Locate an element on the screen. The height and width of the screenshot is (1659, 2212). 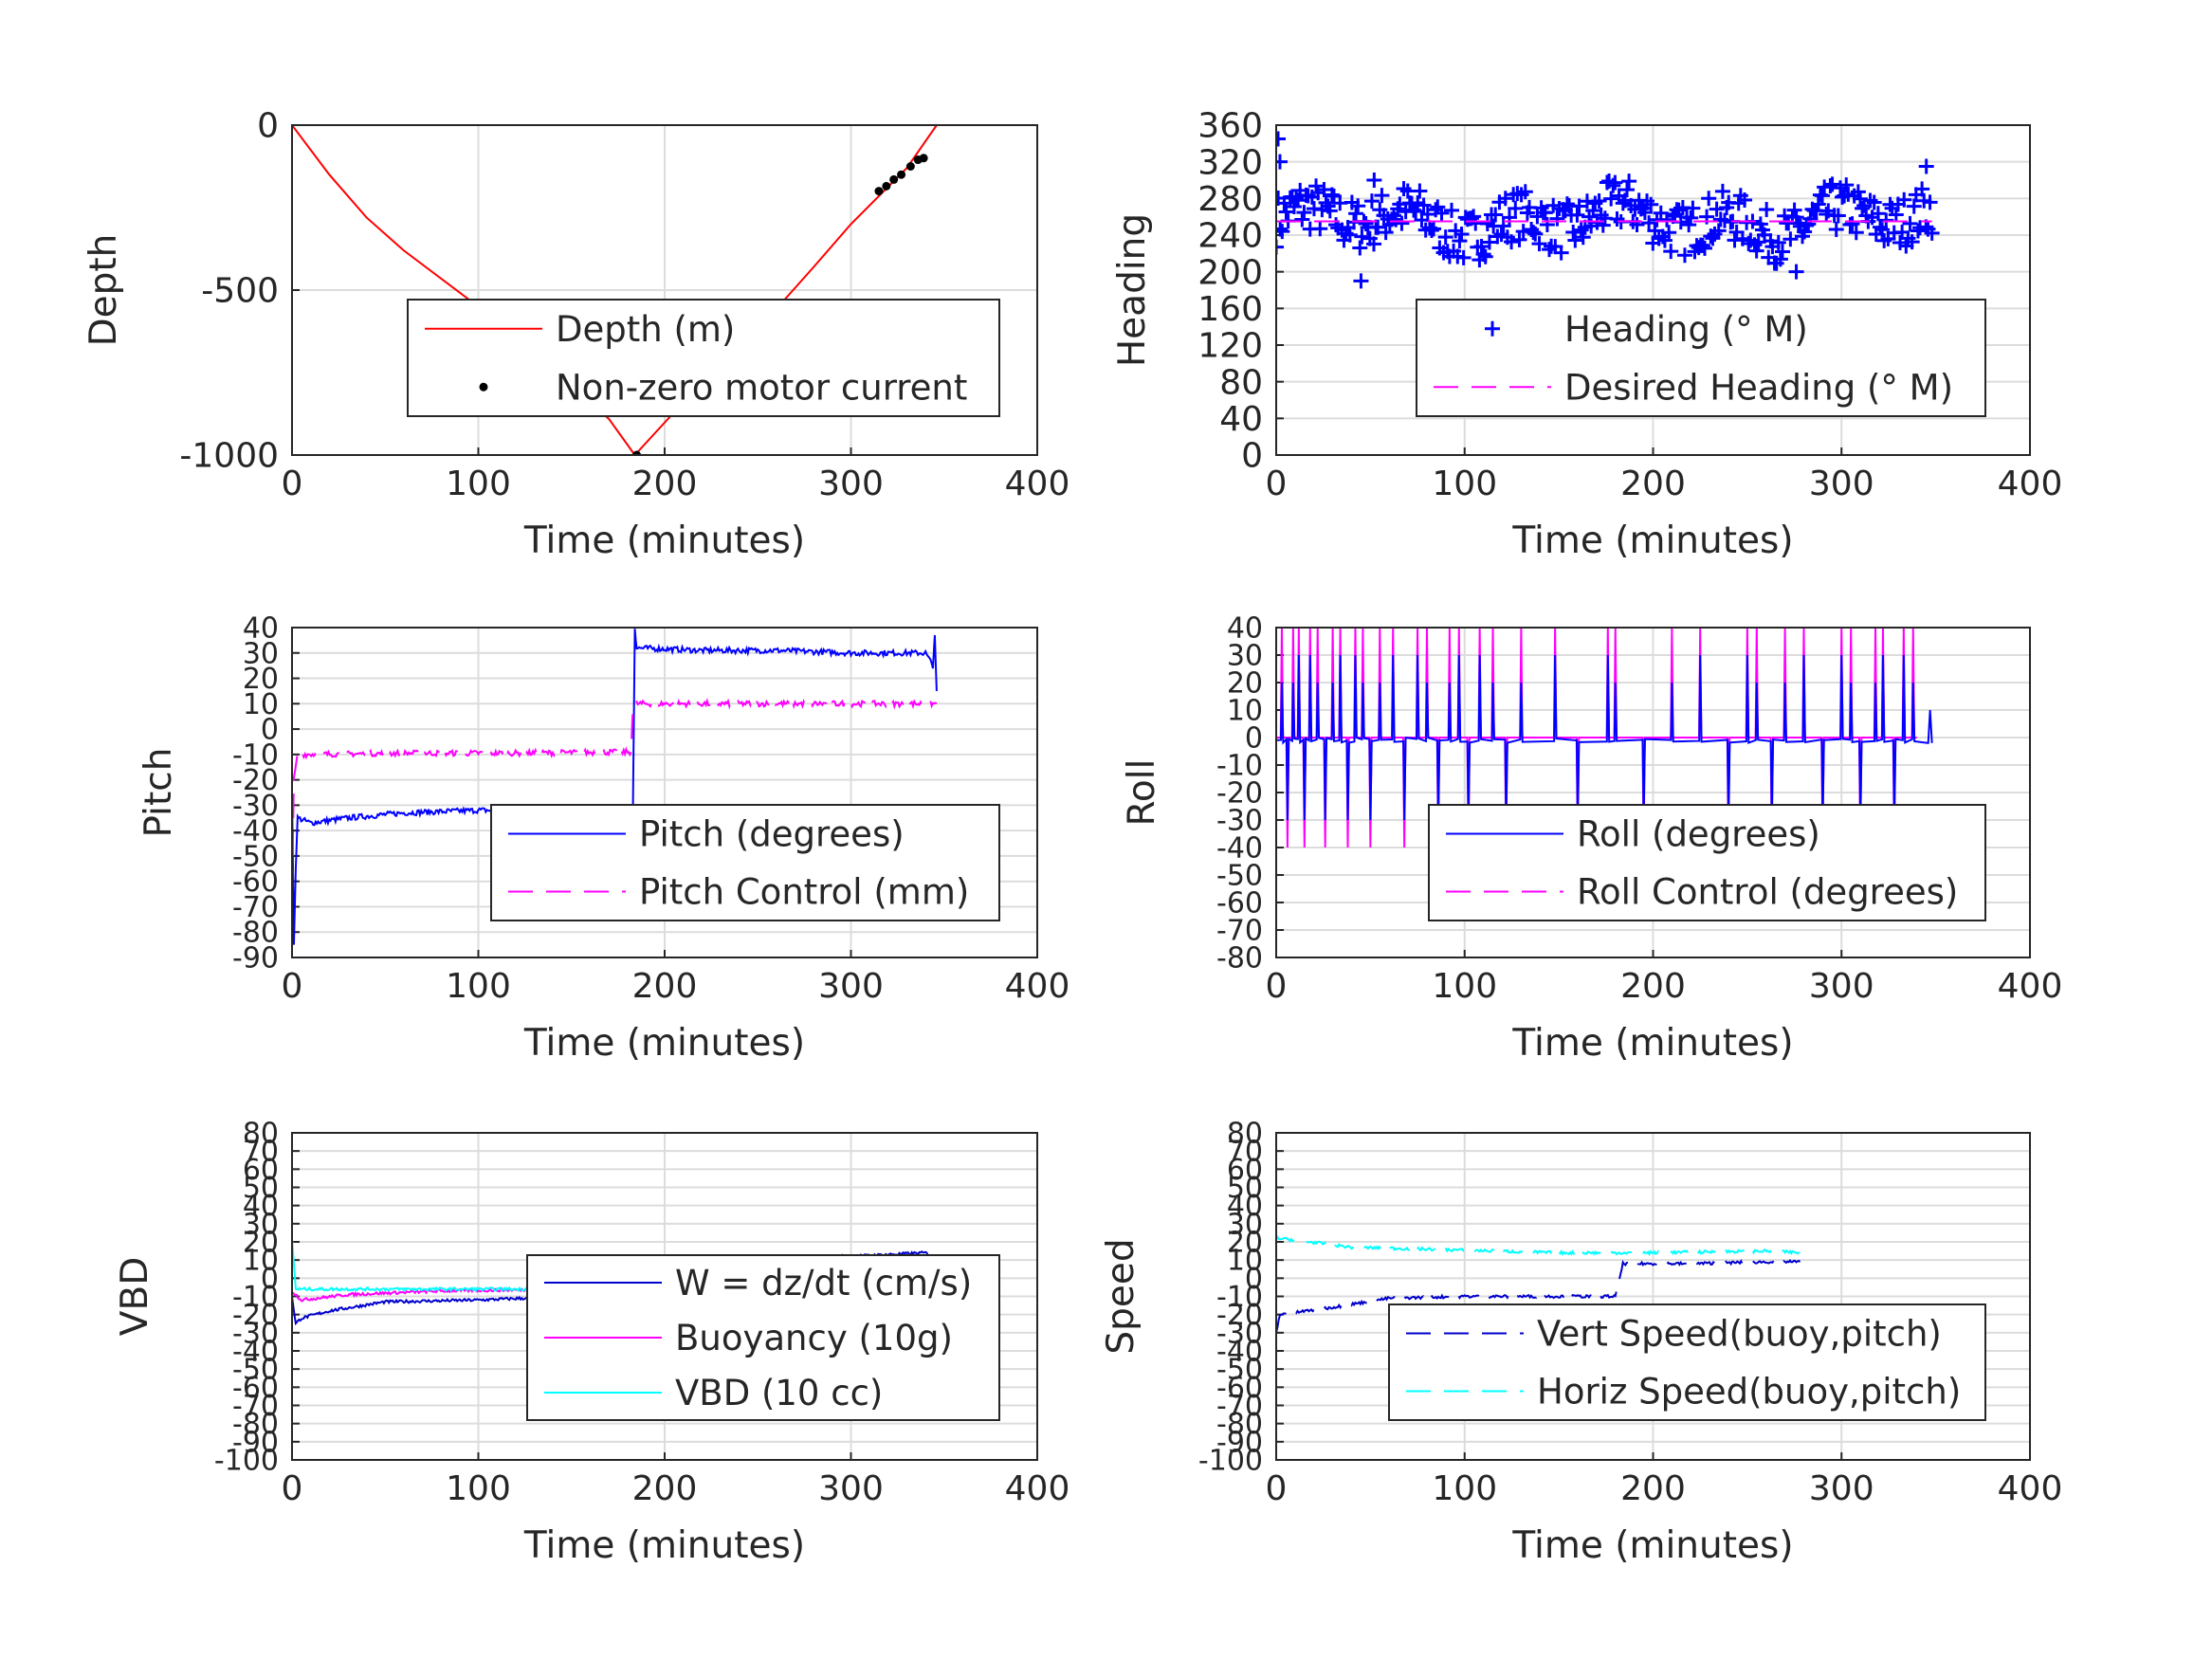
legend-label: Non-zero motor current is located at coordinates (761, 387).